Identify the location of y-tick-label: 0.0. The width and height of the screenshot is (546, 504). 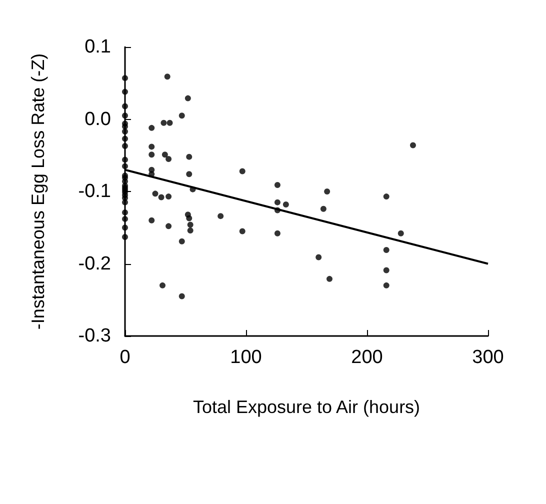
(97, 119).